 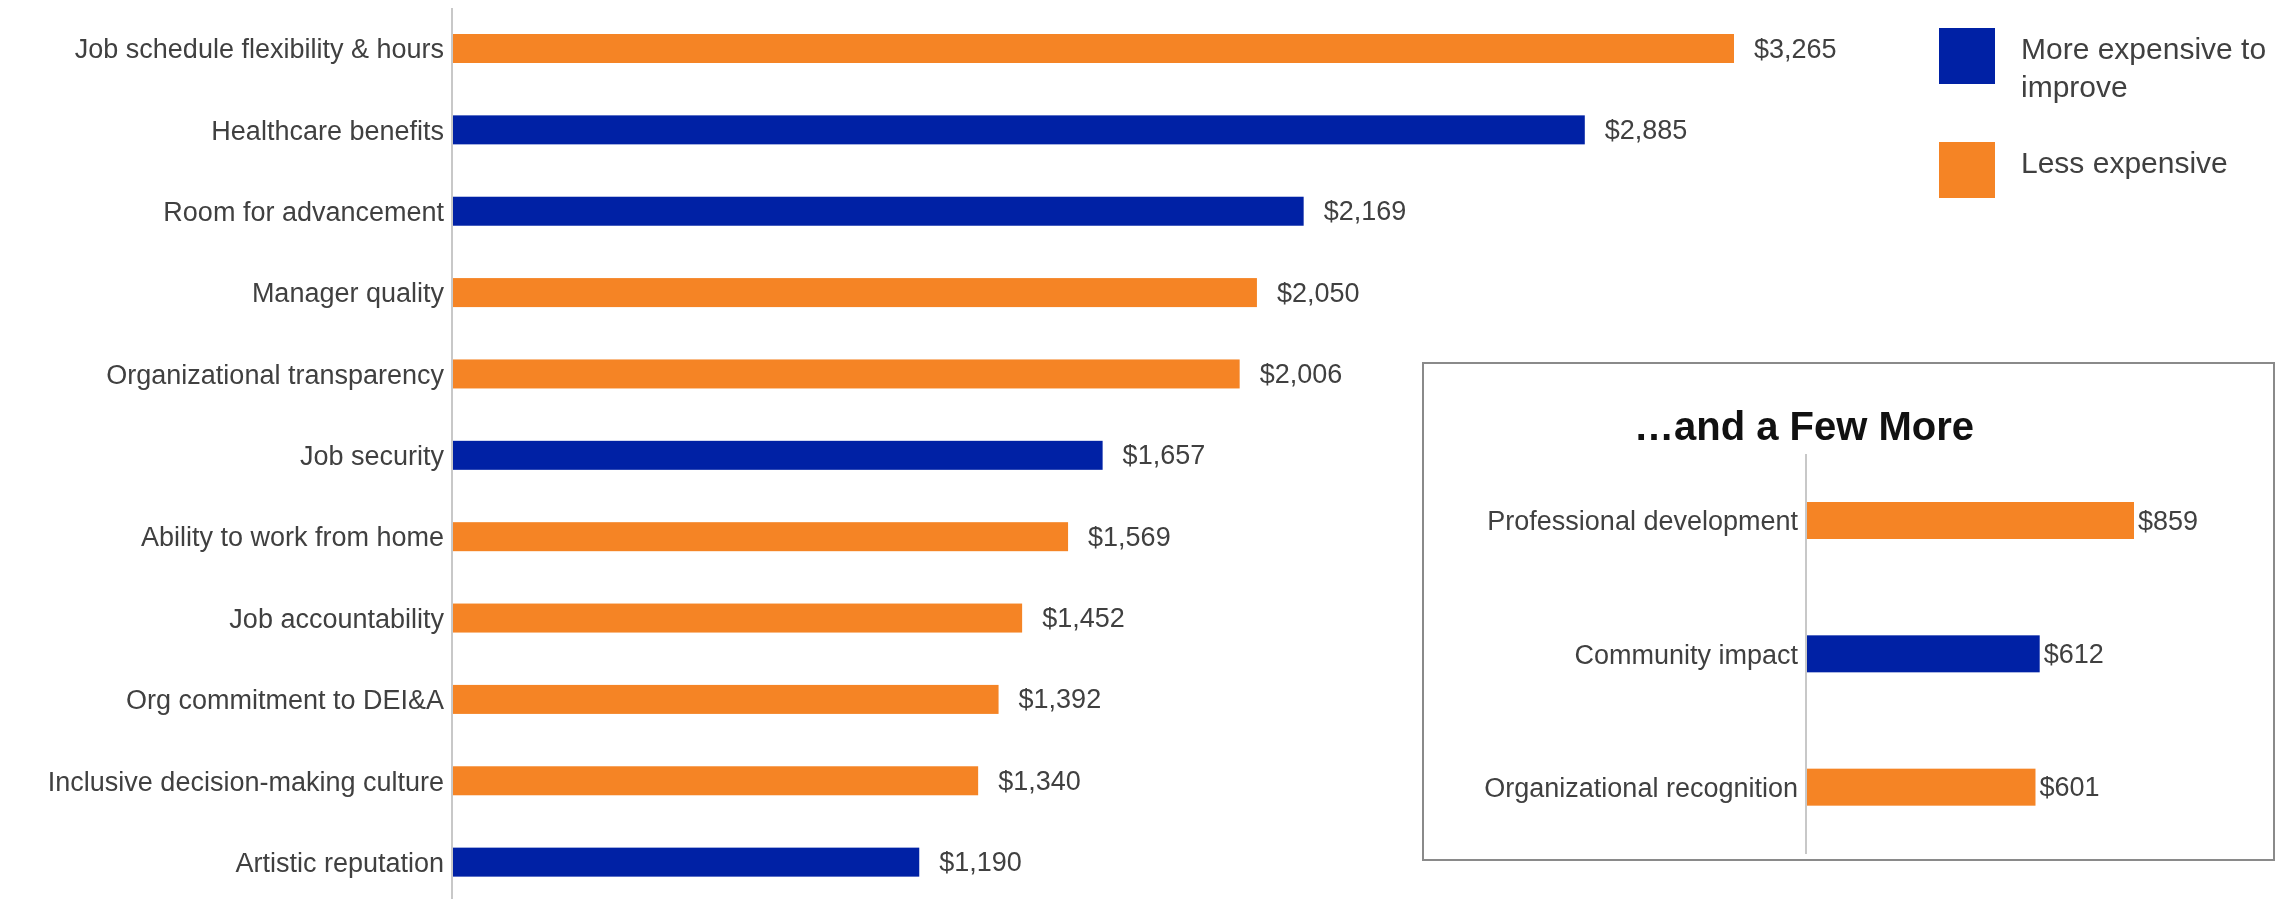 I want to click on data-label: $2,006, so click(x=1301, y=373).